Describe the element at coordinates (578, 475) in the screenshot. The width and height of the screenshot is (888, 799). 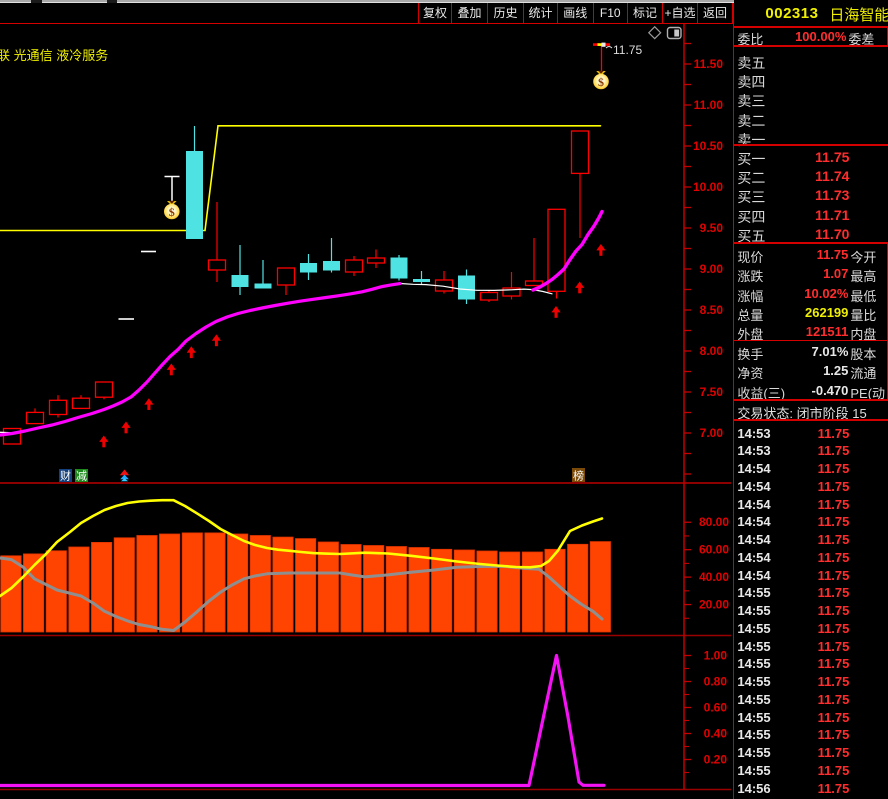
I see `svg-text: 榜` at that location.